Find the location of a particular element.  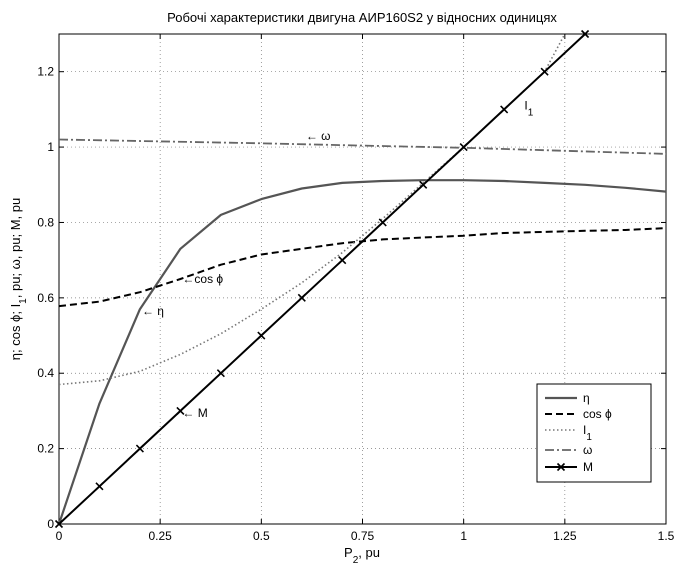

legend-label: cos ϕ is located at coordinates (597, 414).